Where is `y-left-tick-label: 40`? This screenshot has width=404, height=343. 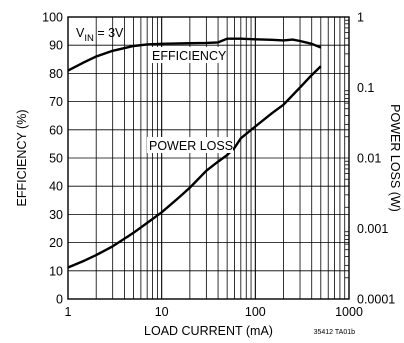
y-left-tick-label: 40 is located at coordinates (56, 187).